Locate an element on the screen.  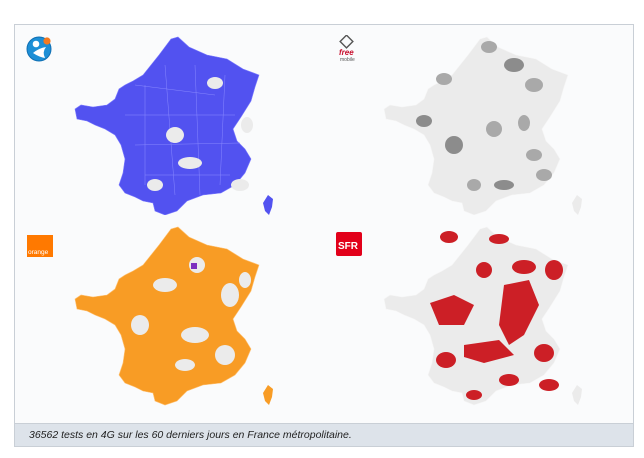
svg-text: mobile is located at coordinates (347, 60).